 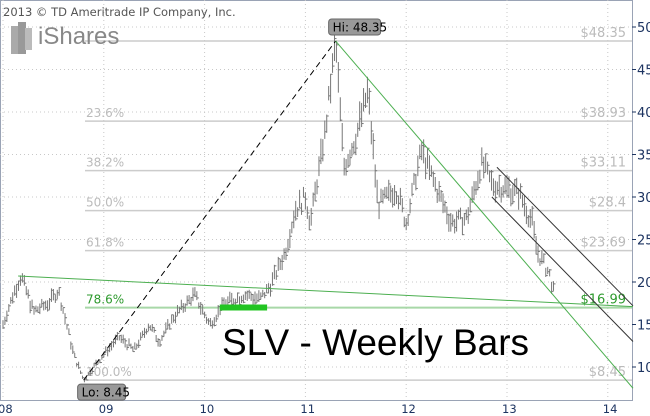 What do you see at coordinates (643, 368) in the screenshot?
I see `y-tick-label: 10` at bounding box center [643, 368].